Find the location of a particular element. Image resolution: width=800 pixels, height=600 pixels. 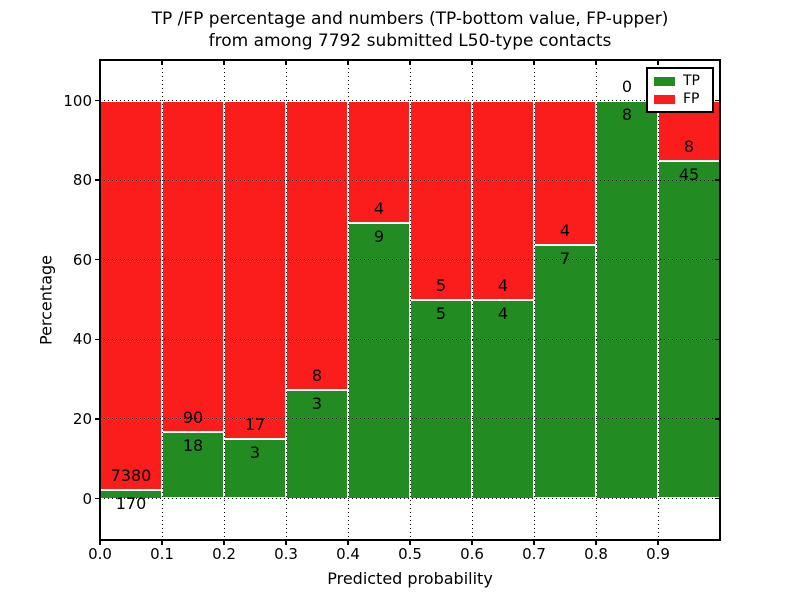

y-tick-label-3: 60 is located at coordinates (82, 259).